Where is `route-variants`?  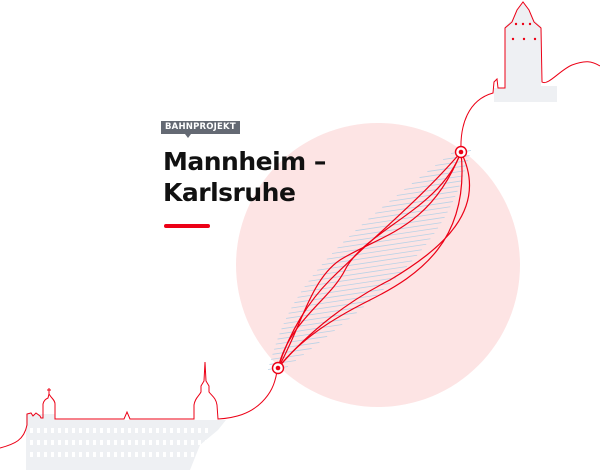
route-variants is located at coordinates (374, 260).